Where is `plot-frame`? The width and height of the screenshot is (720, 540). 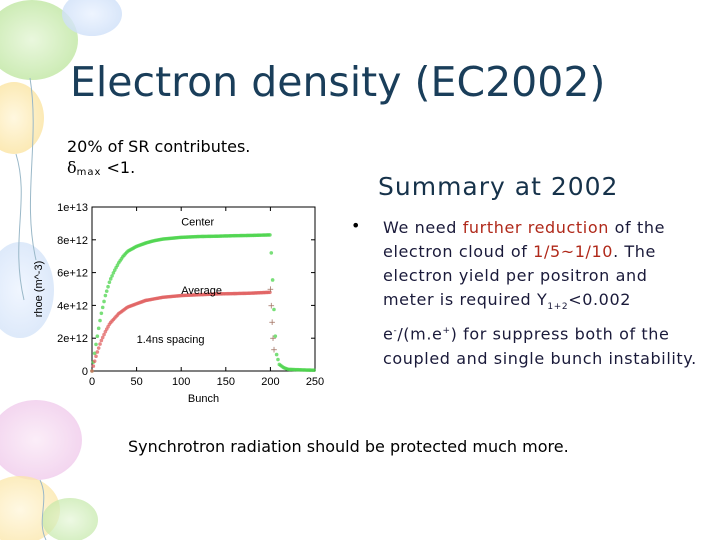 plot-frame is located at coordinates (203, 289).